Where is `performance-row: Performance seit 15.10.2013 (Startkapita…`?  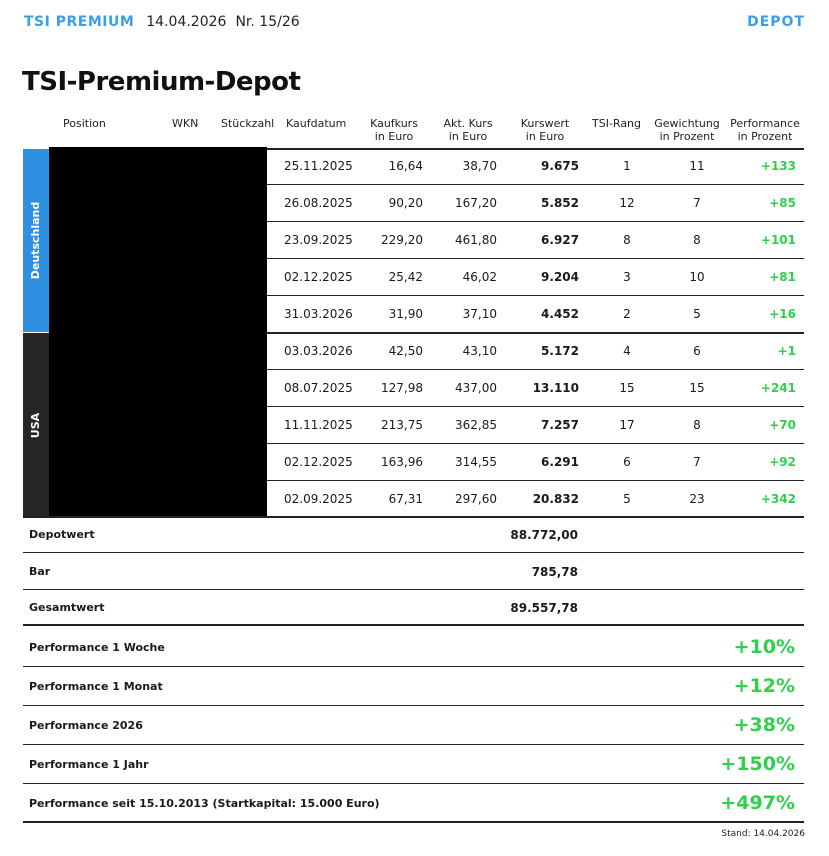
performance-row: Performance seit 15.10.2013 (Startkapita… is located at coordinates (413, 803).